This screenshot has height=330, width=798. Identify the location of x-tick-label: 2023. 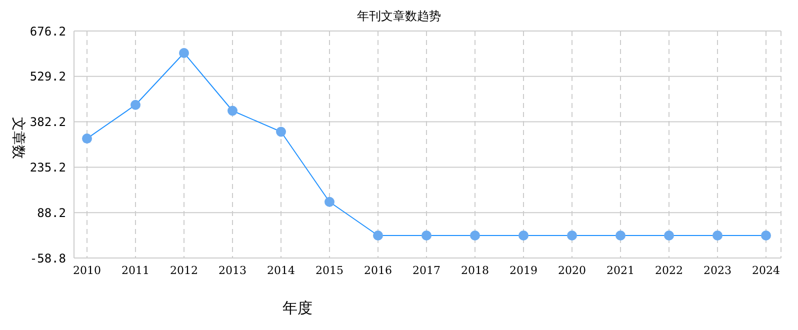
(718, 270).